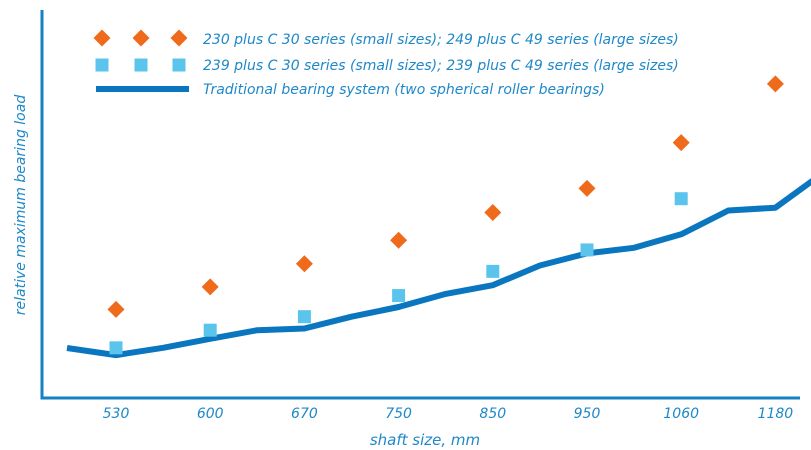  I want to click on y-axis-label: relative maximum bearing load, so click(21, 205).